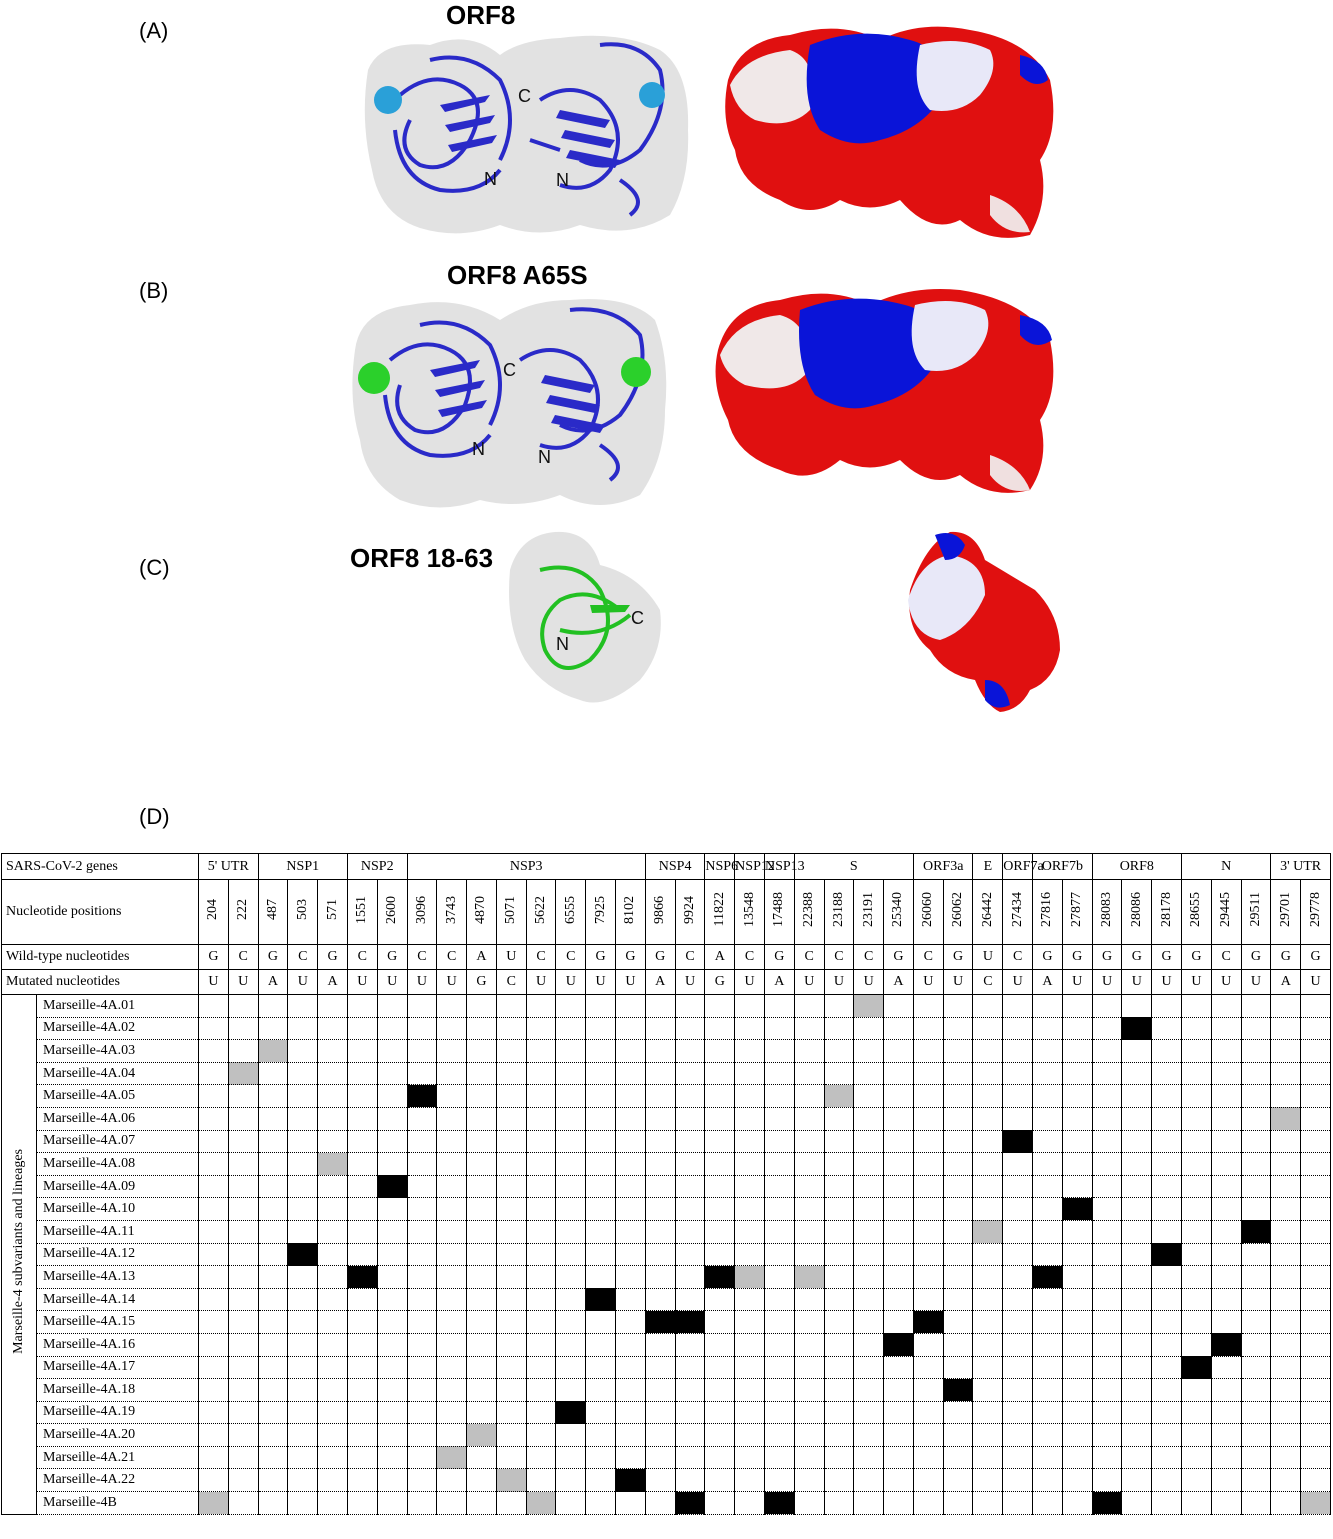 The width and height of the screenshot is (1333, 1539). Describe the element at coordinates (666, 1412) in the screenshot. I see `table-row: Marseille-4A.19` at that location.